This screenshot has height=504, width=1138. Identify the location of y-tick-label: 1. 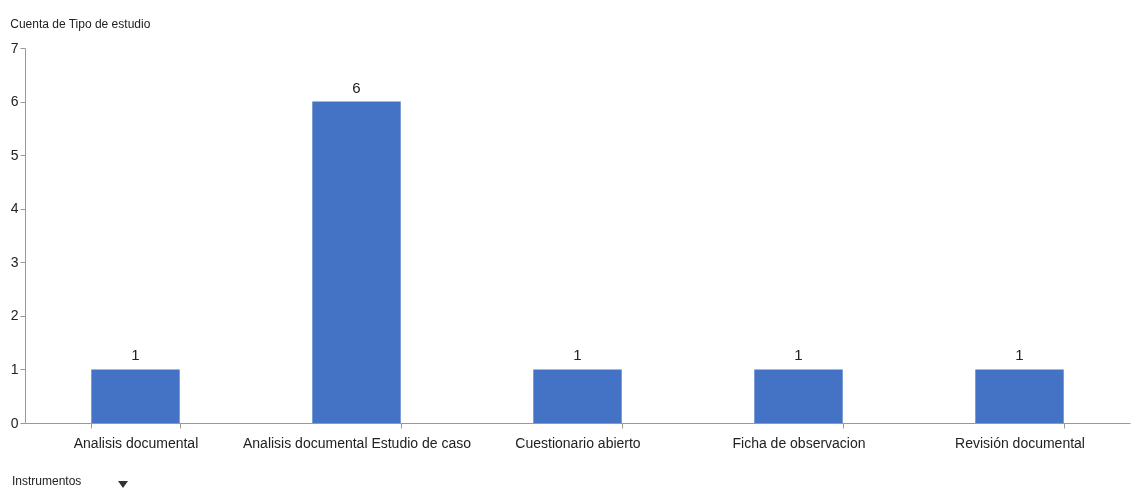
(14, 368).